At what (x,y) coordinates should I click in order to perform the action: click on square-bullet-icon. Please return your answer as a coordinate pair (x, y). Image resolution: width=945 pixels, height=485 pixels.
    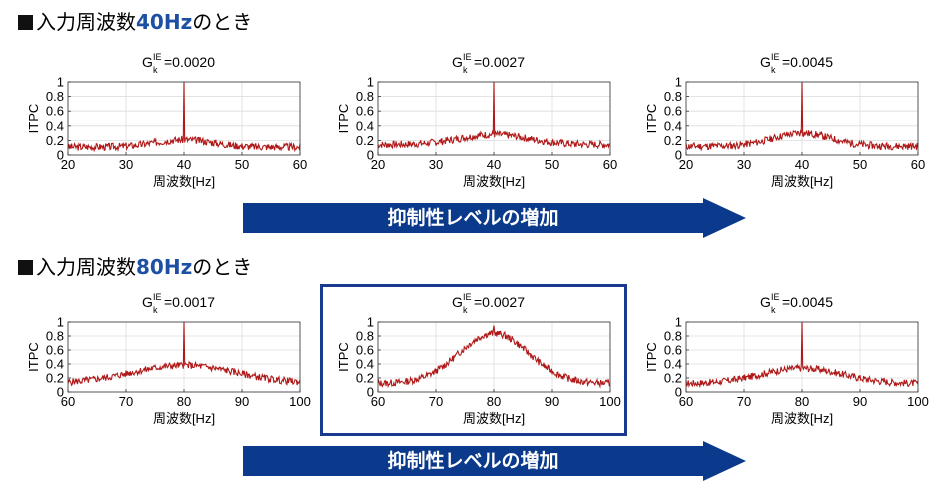
    Looking at the image, I should click on (25, 22).